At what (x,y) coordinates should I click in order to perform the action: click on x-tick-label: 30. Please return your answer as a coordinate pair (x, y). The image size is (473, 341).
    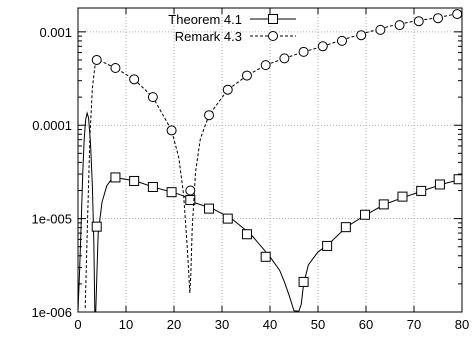
    Looking at the image, I should click on (222, 324).